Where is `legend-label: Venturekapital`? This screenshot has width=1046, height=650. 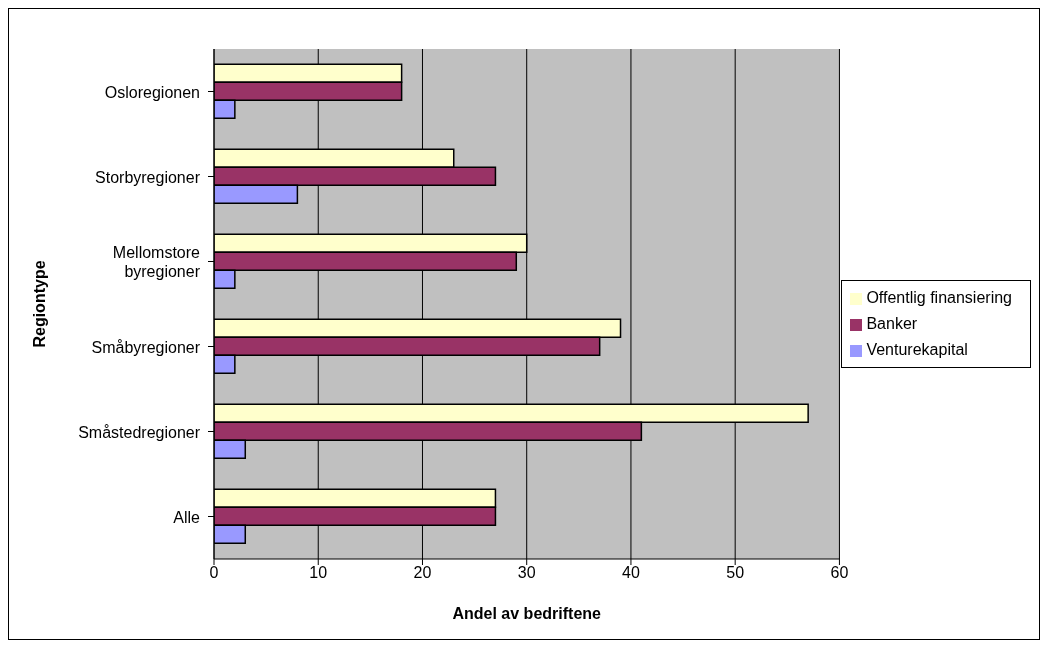 legend-label: Venturekapital is located at coordinates (917, 349).